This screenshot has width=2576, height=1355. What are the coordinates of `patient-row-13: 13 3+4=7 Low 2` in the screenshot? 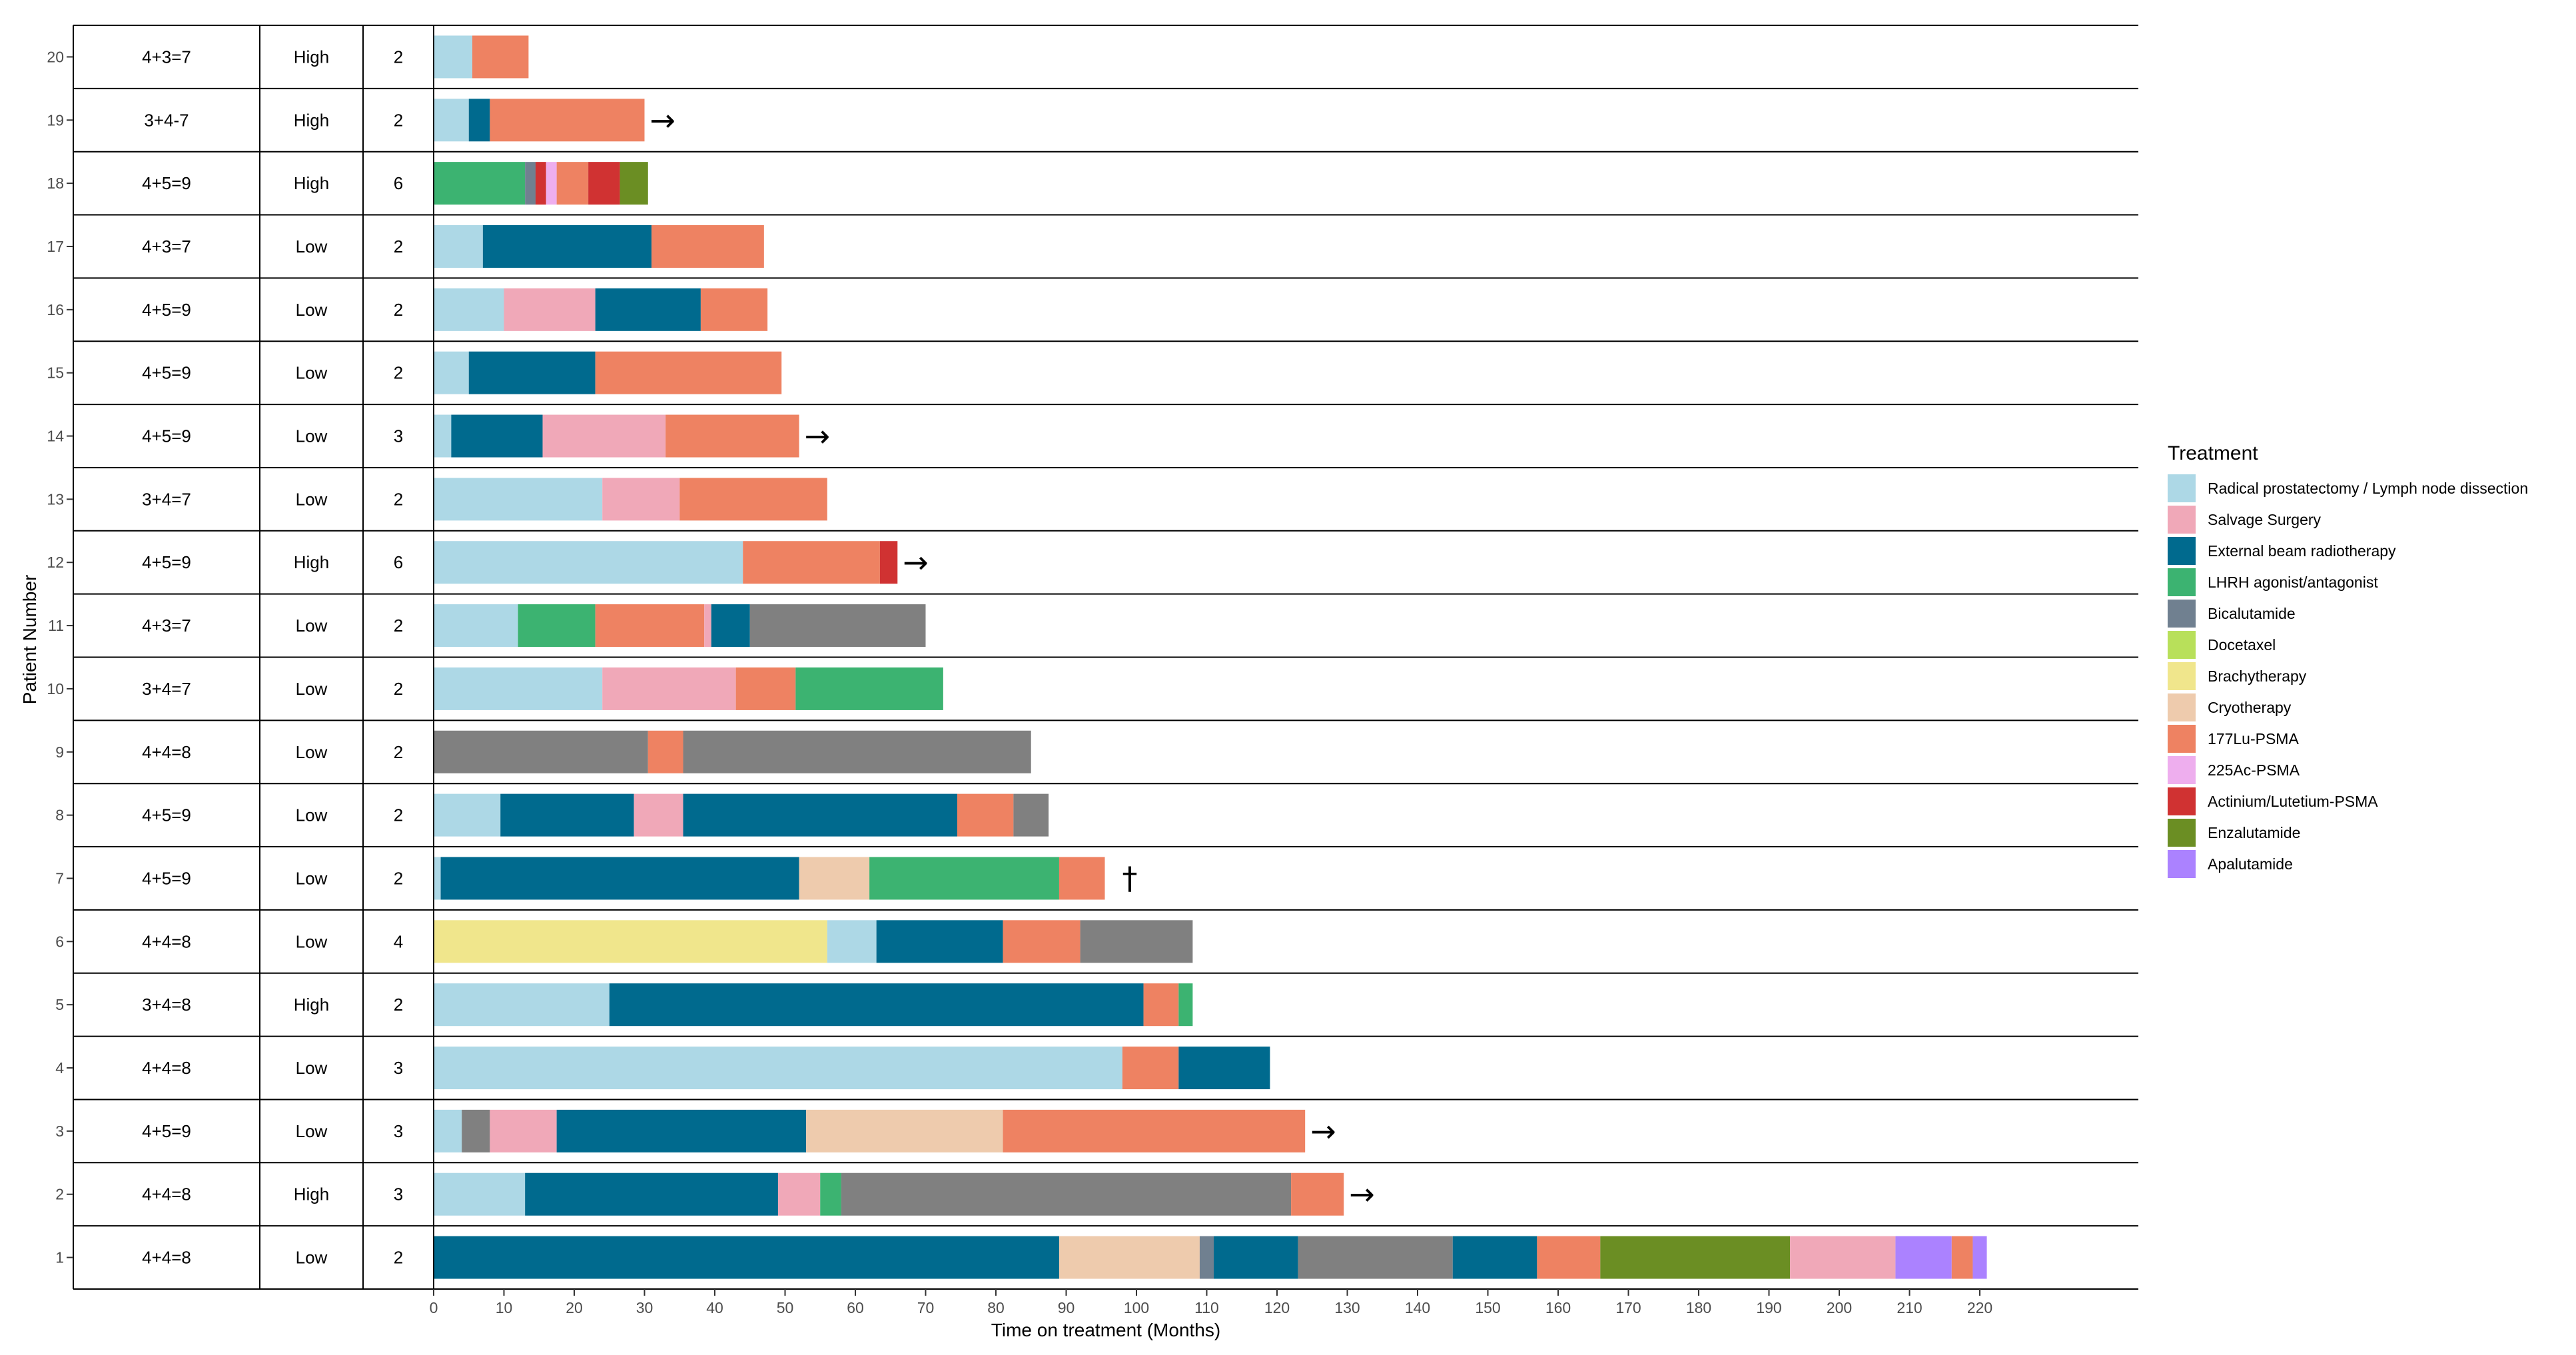 It's located at (225, 499).